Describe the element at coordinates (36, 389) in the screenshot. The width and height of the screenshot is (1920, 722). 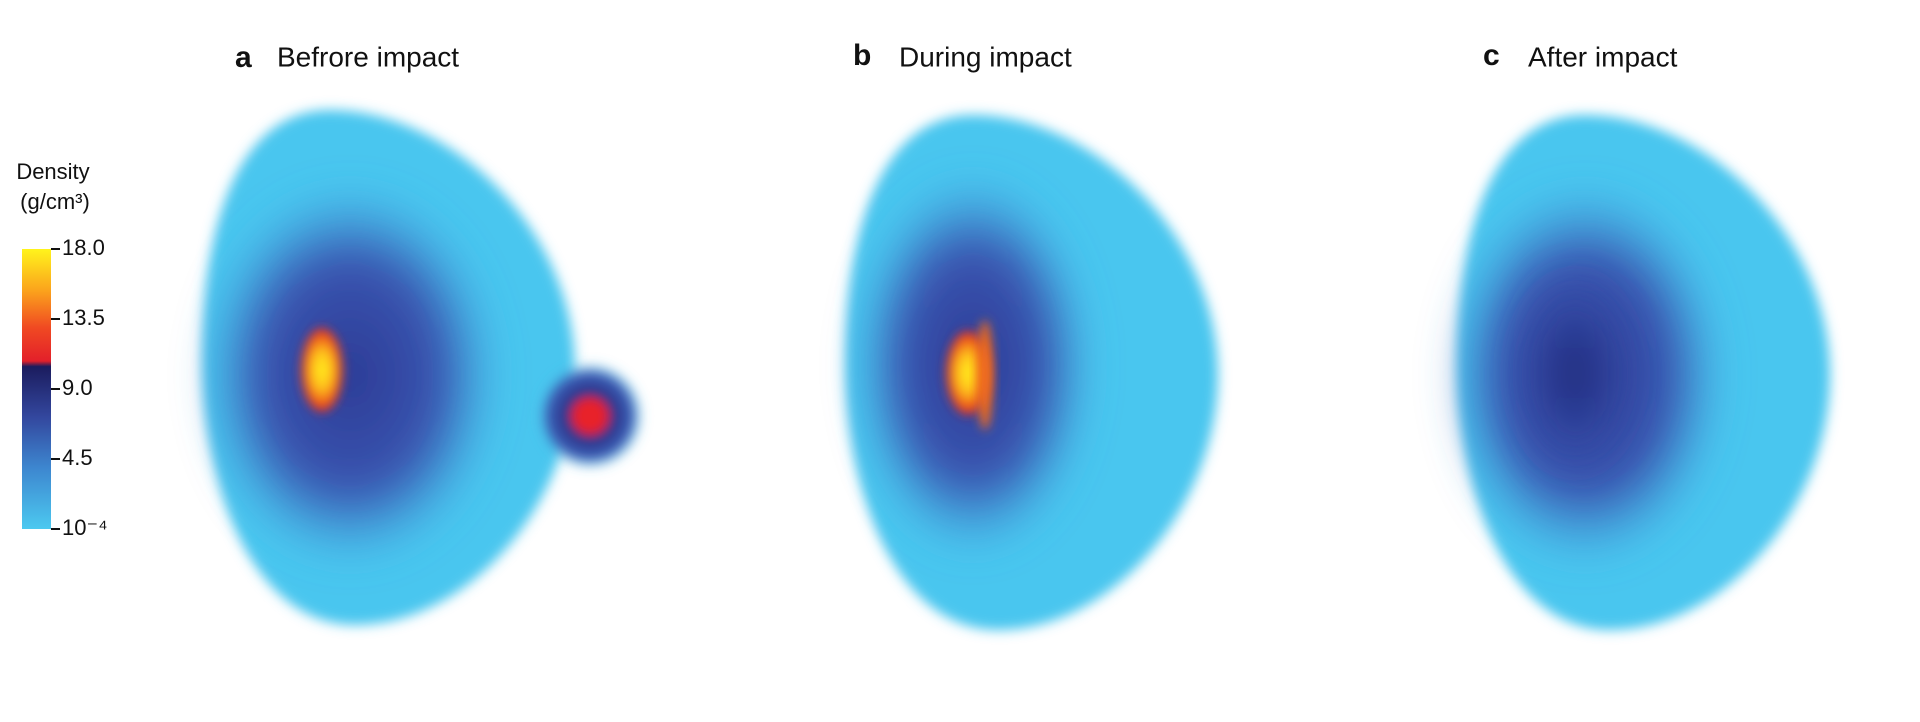
I see `colorbar` at that location.